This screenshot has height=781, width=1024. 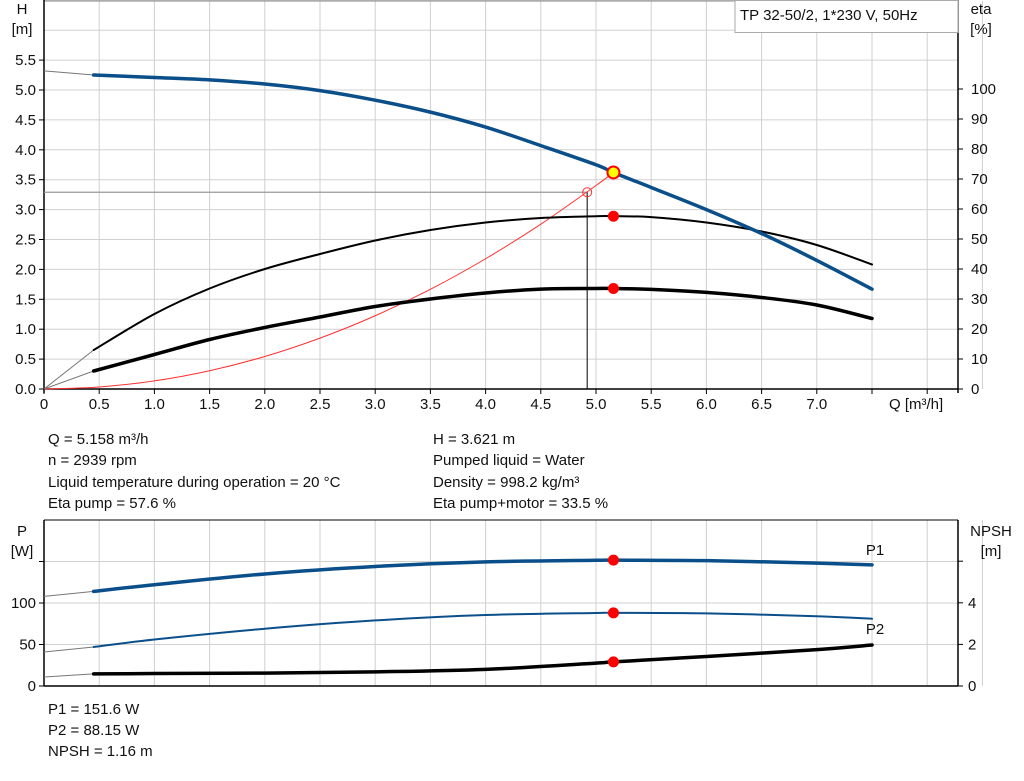 I want to click on x-tick-label: 5.0, so click(x=596, y=404).